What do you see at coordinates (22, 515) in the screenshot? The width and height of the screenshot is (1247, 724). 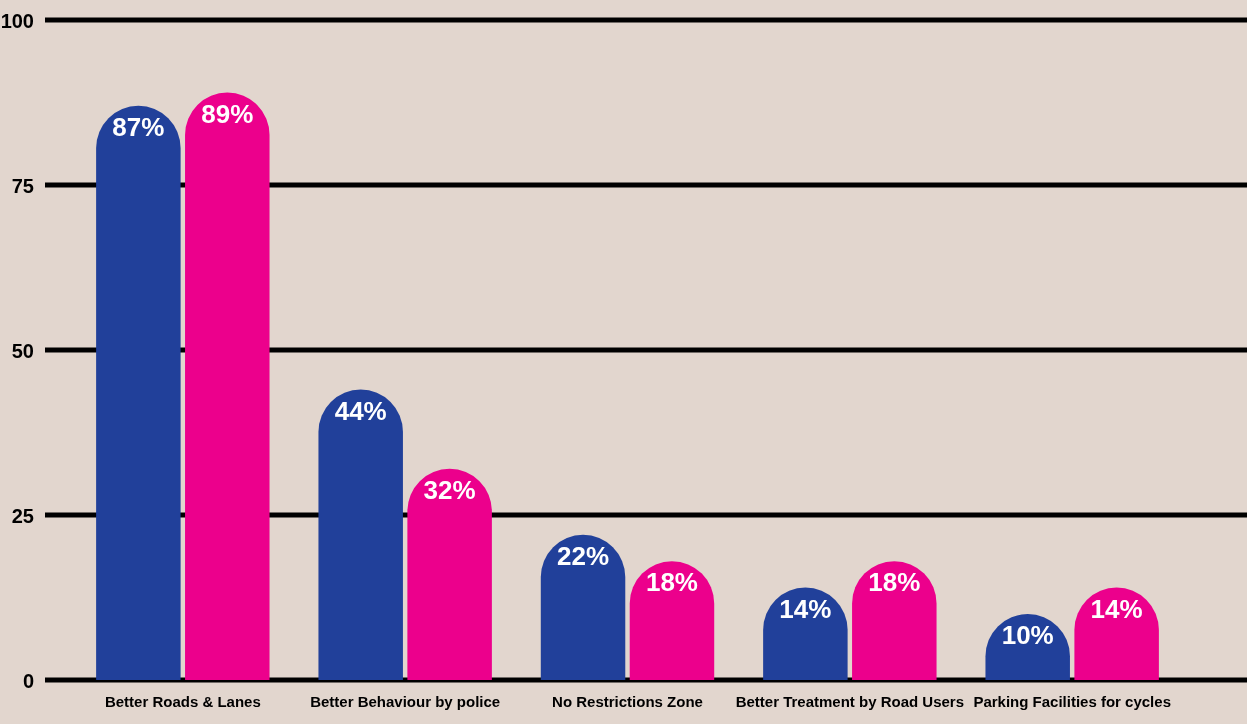 I see `y-tick-label: 25` at bounding box center [22, 515].